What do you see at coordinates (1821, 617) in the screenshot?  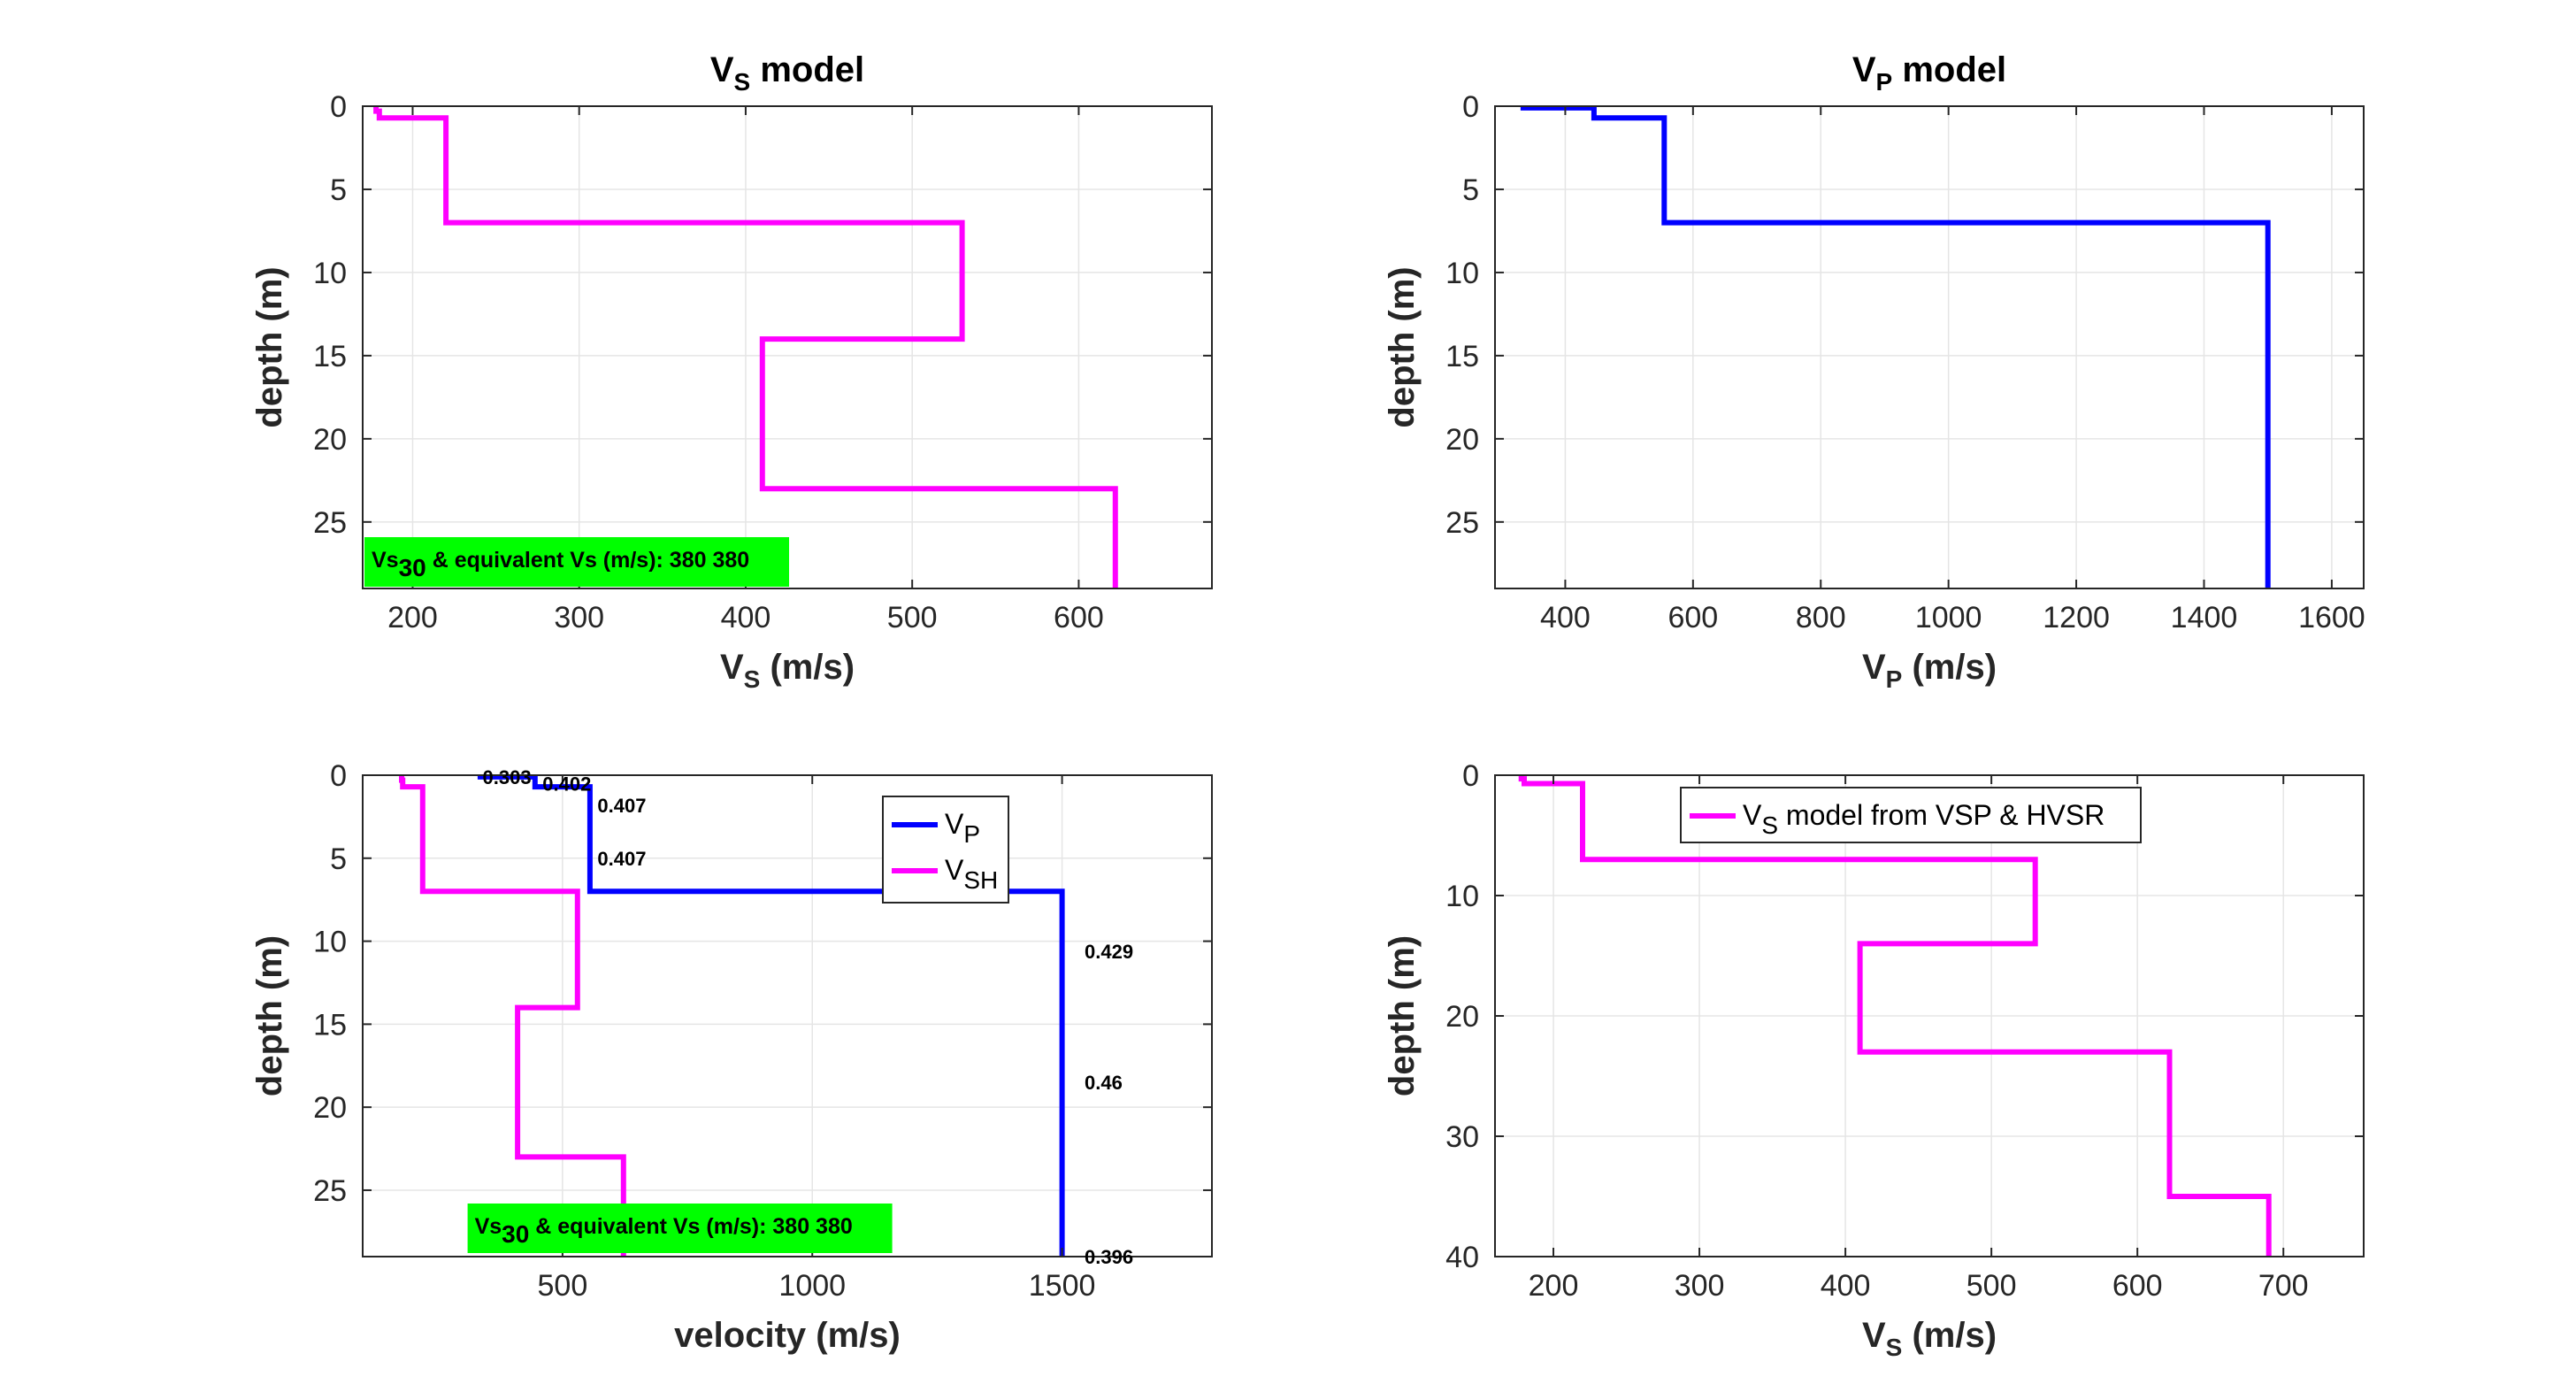 I see `x-tick-label: 800` at bounding box center [1821, 617].